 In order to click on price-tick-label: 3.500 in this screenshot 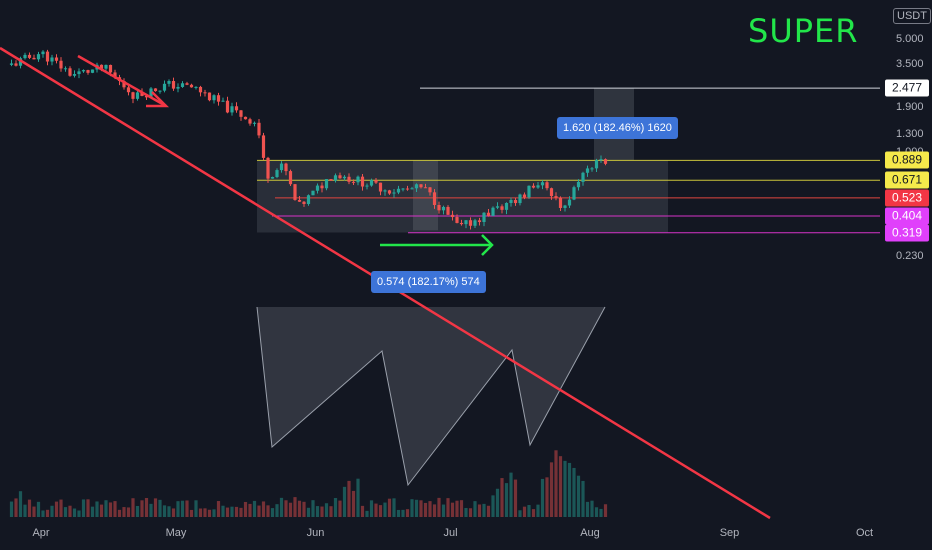, I will do `click(910, 63)`.